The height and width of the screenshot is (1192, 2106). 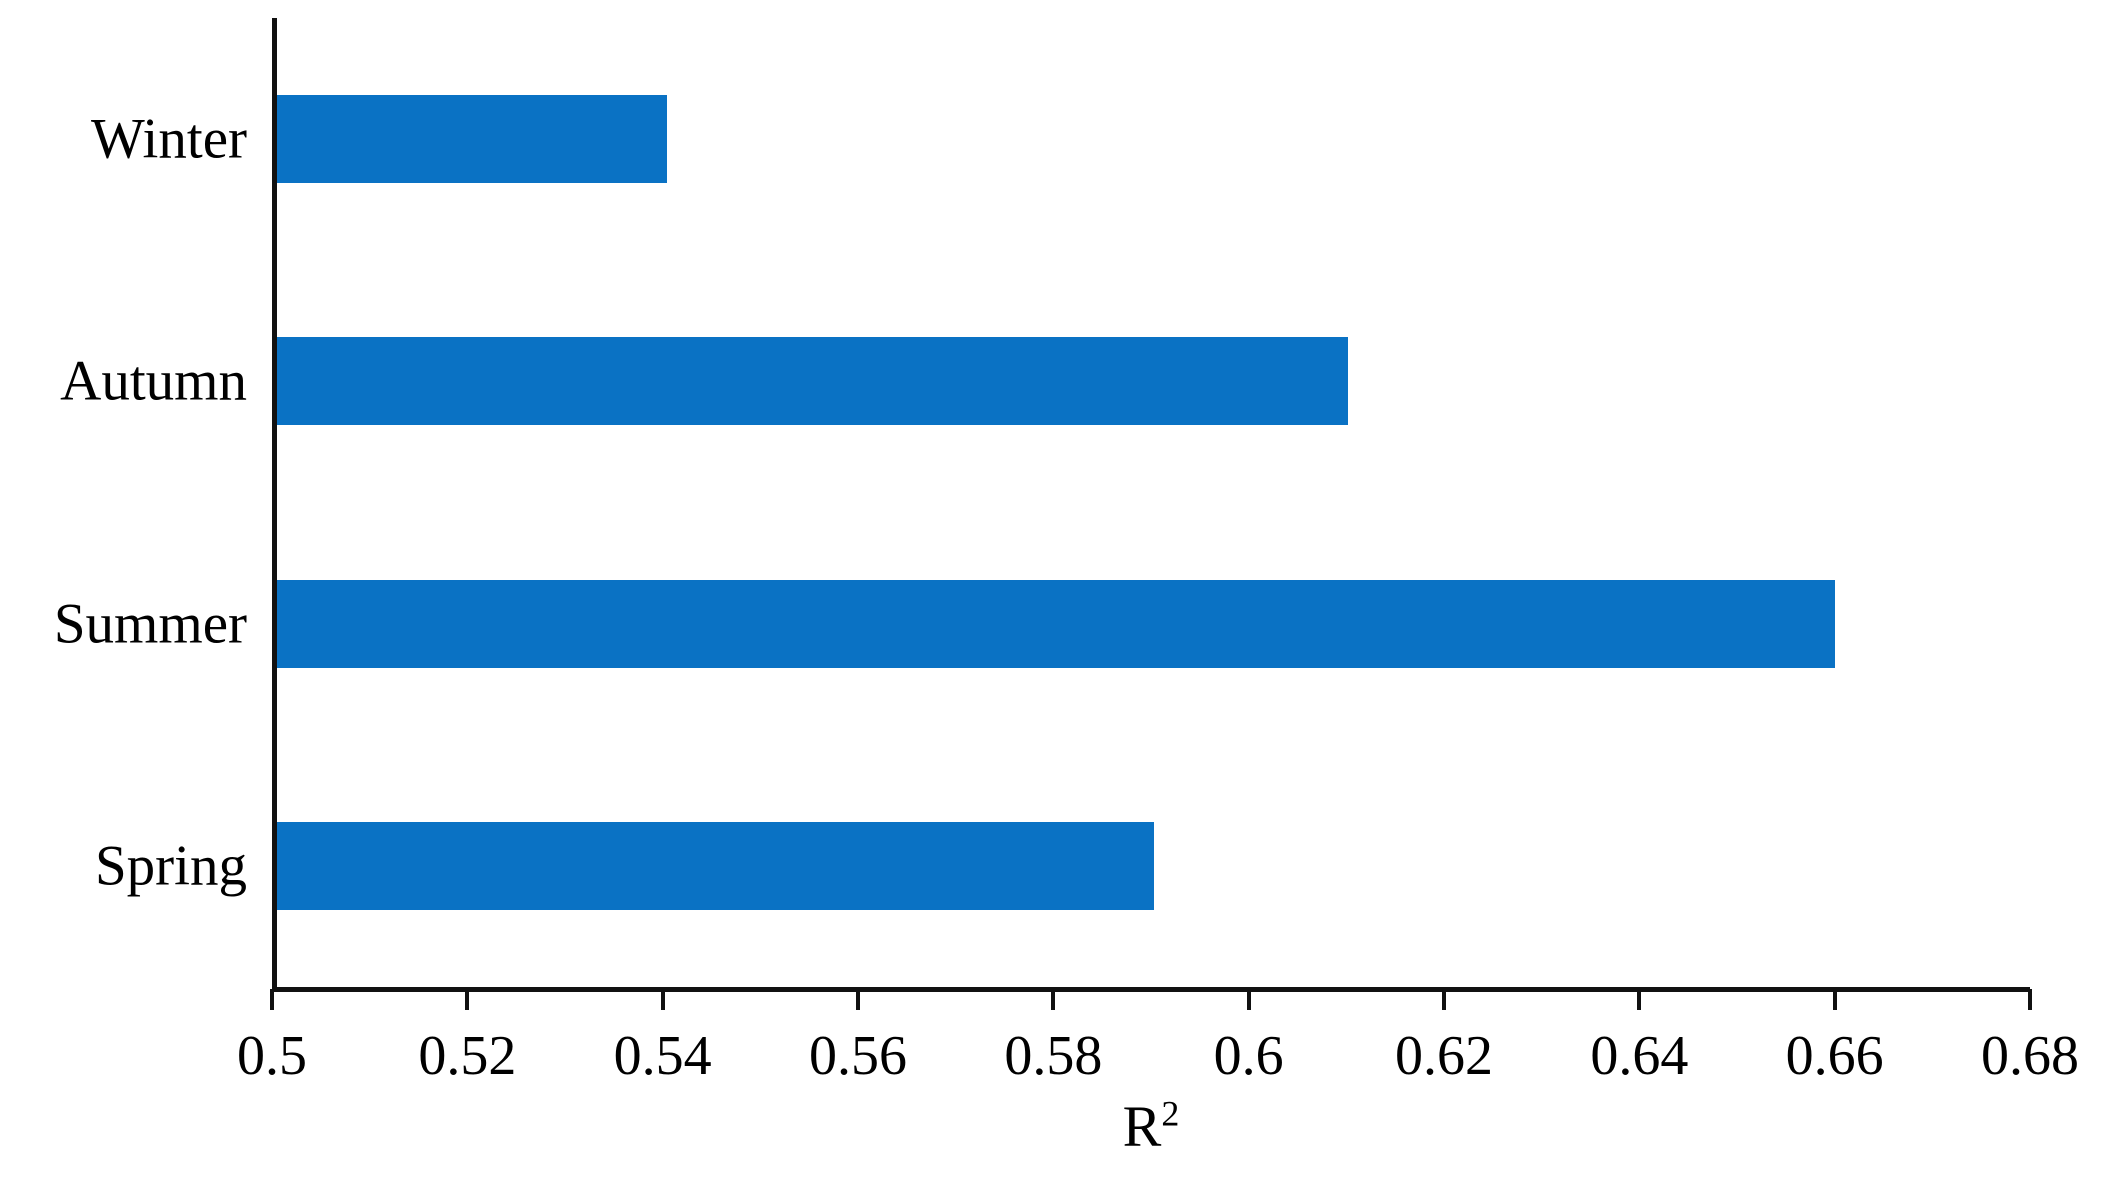 I want to click on x-tick-label: 0.5, so click(x=272, y=1056).